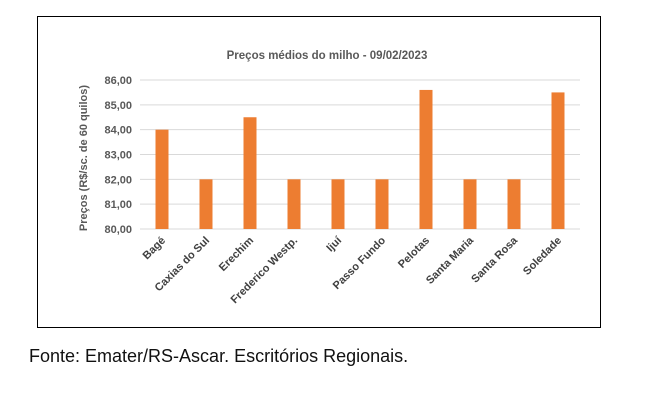  What do you see at coordinates (118, 180) in the screenshot?
I see `y-tick-label: 82,00` at bounding box center [118, 180].